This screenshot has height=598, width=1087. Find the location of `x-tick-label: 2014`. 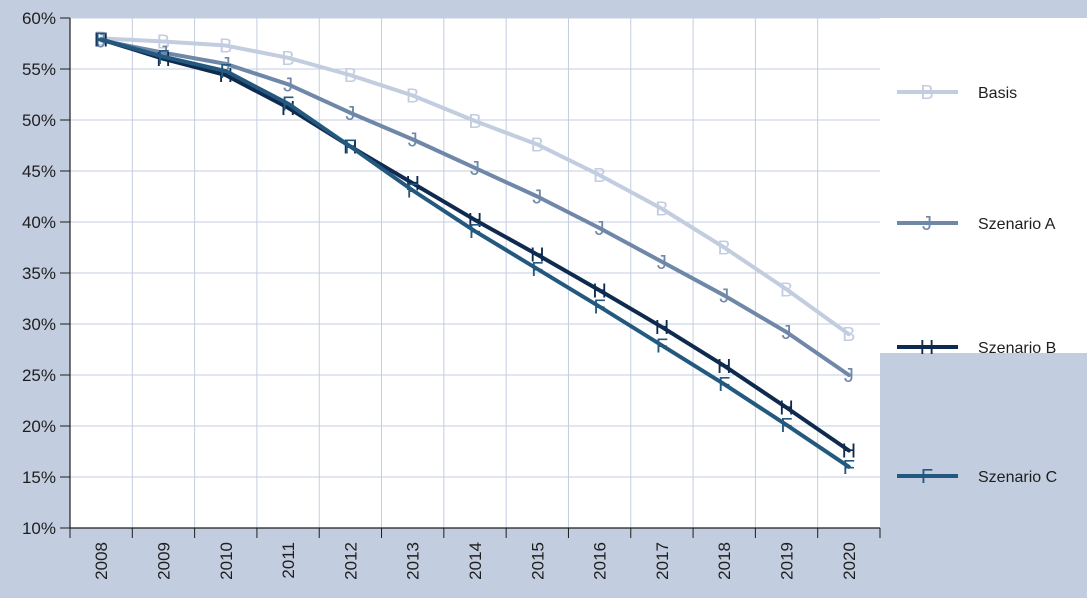

x-tick-label: 2014 is located at coordinates (475, 561).